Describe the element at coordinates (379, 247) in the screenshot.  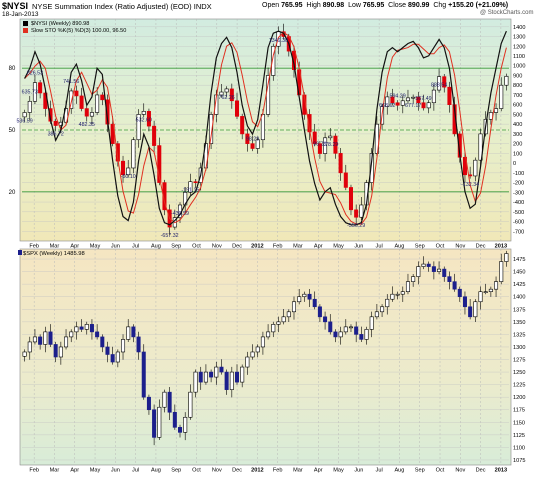
I see `nysi-x-label: Jul` at that location.